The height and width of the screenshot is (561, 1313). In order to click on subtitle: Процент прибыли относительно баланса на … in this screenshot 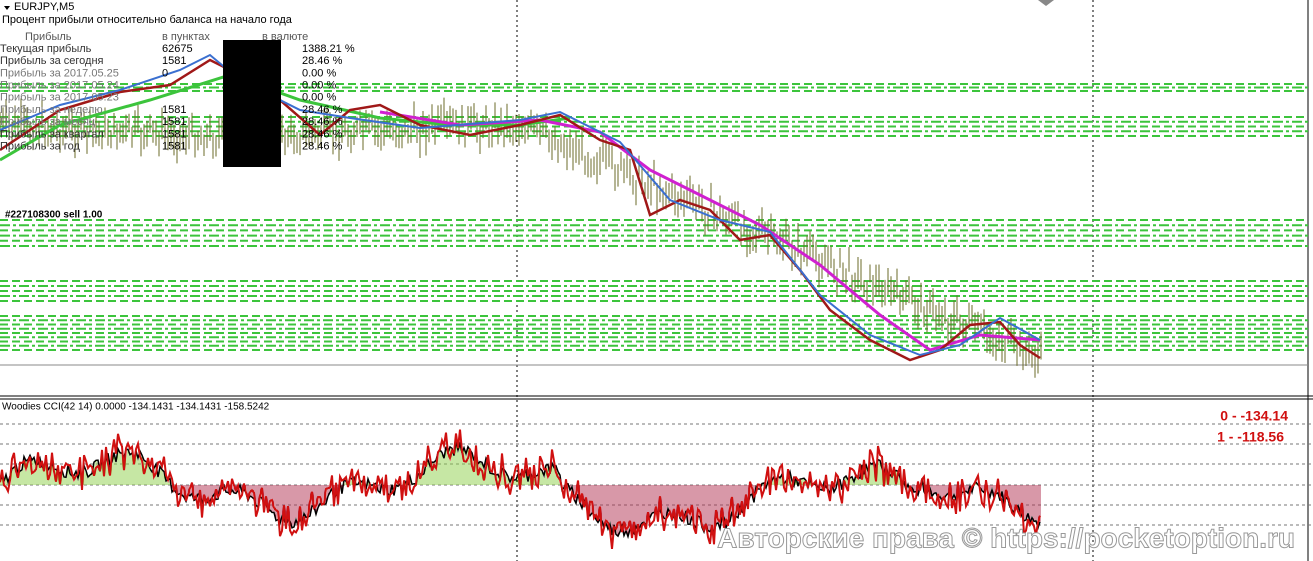, I will do `click(147, 20)`.